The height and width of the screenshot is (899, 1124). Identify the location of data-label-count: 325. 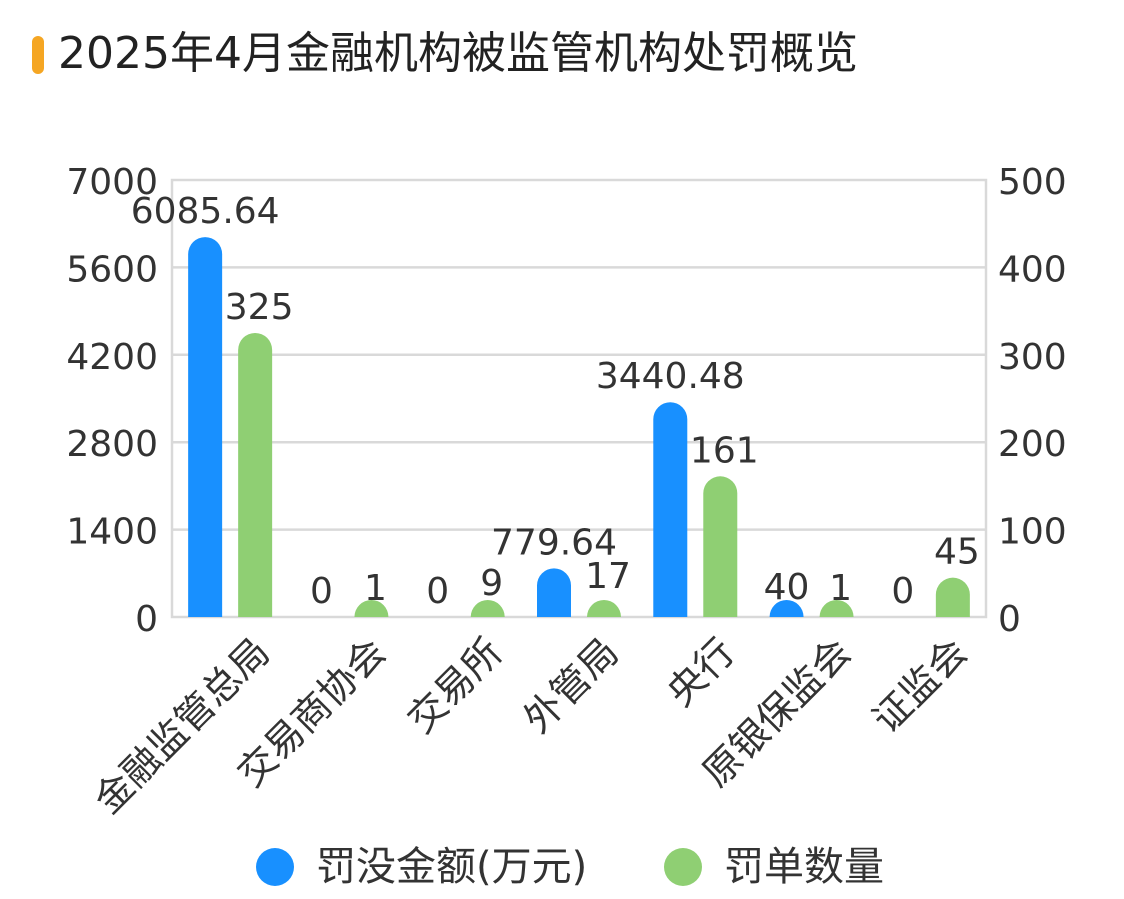
(259, 307).